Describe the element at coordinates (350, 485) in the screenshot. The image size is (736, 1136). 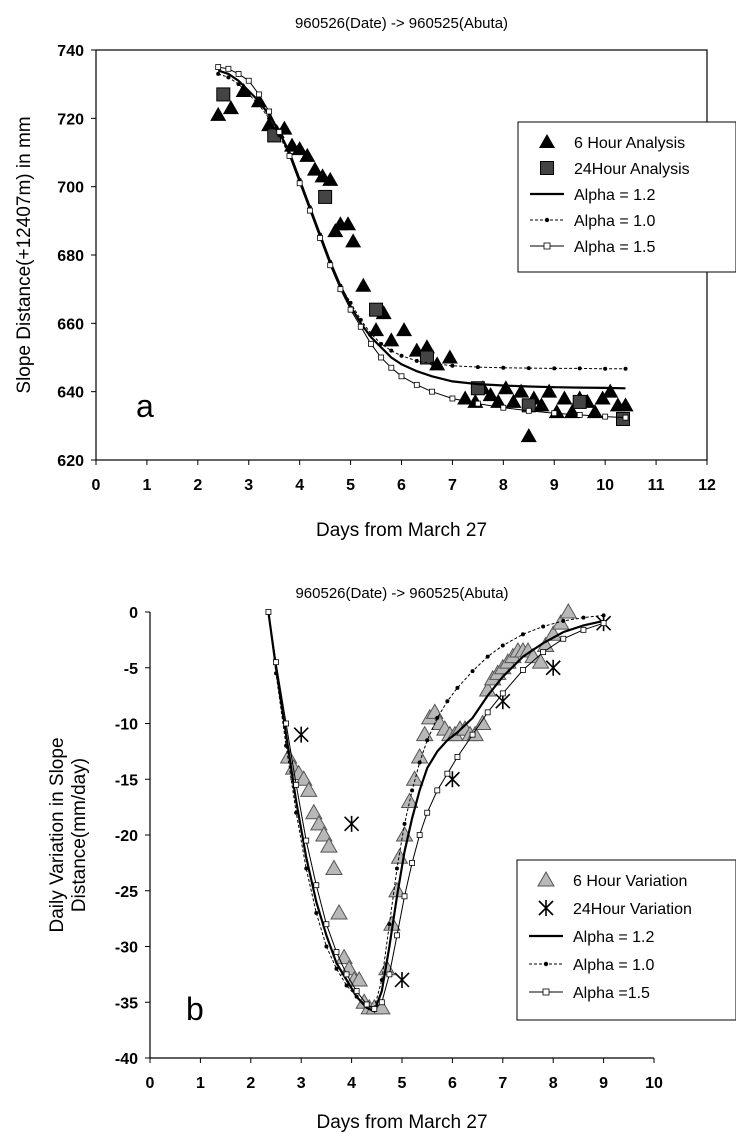
I see `x-tick-label: 5` at that location.